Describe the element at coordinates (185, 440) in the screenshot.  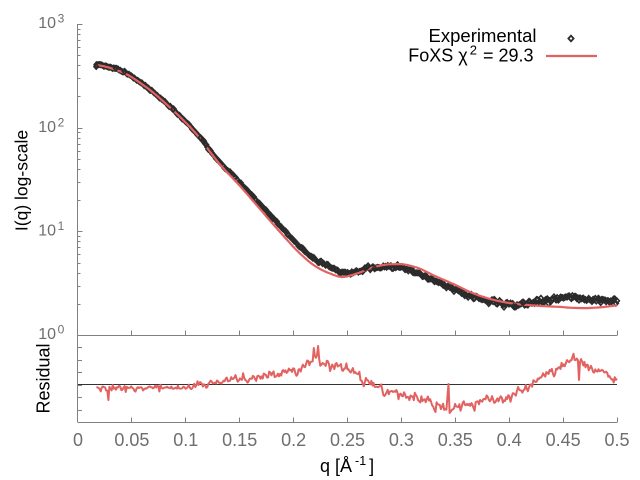
I see `svg-text: 0.1` at that location.